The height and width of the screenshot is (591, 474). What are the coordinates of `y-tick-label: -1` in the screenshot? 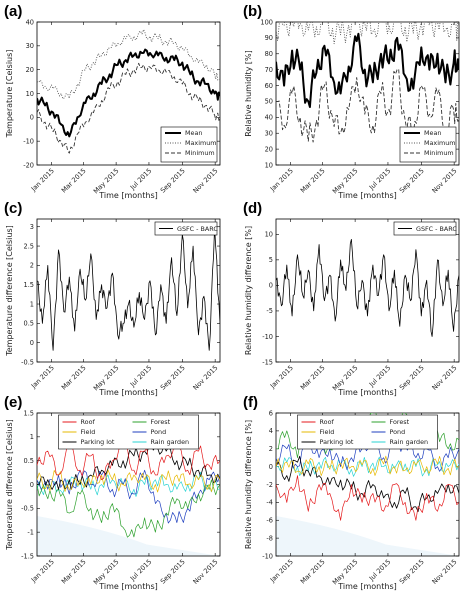 It's located at (30, 532).